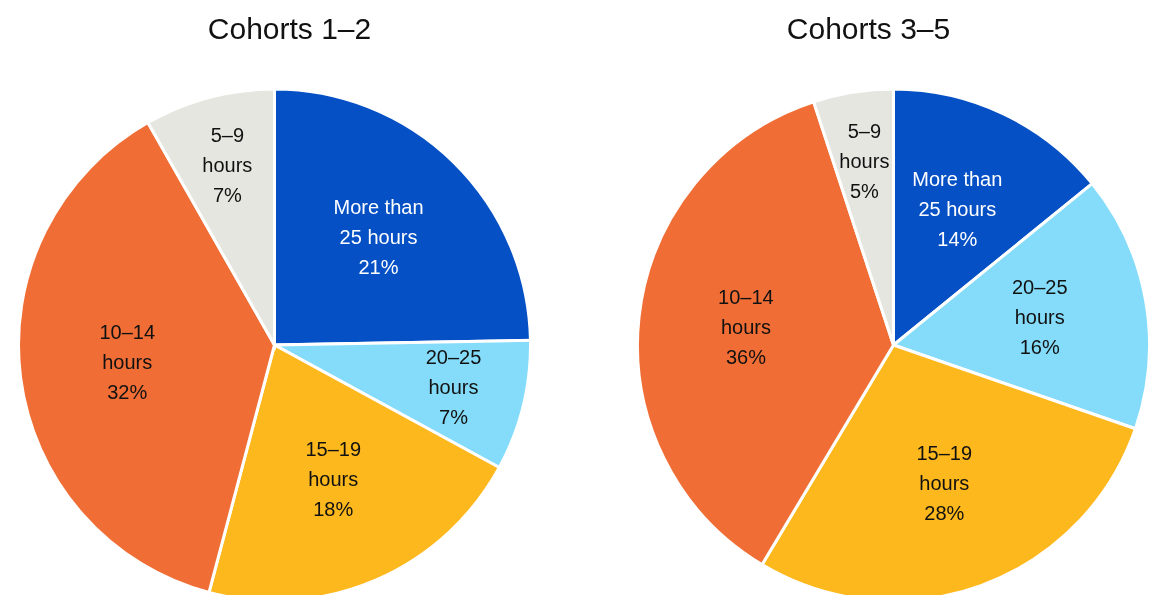 The width and height of the screenshot is (1158, 595). Describe the element at coordinates (289, 29) in the screenshot. I see `chart-title: Cohorts 1–2` at that location.